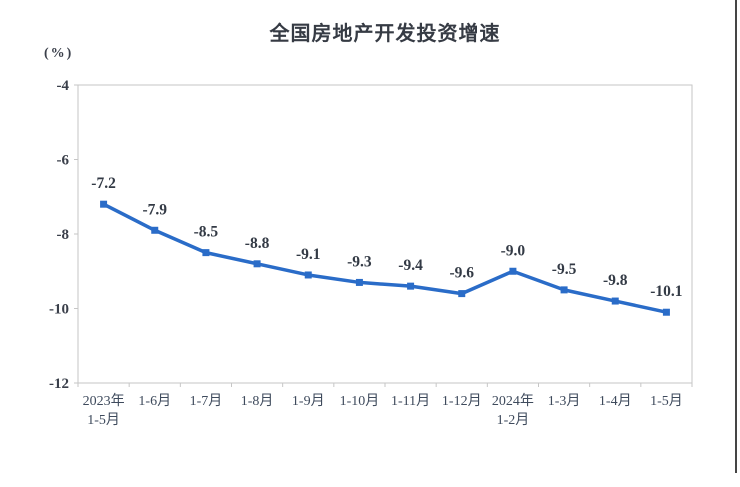  What do you see at coordinates (103, 183) in the screenshot?
I see `data-point-label: -7.2` at bounding box center [103, 183].